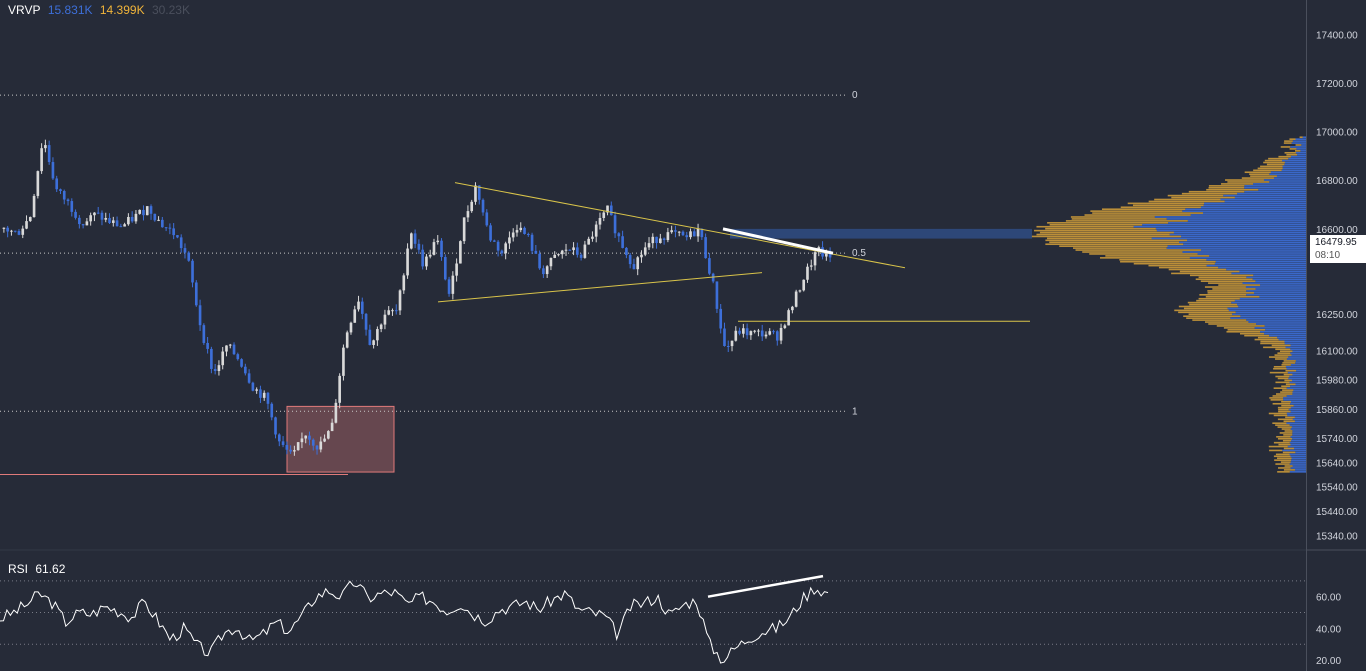 Image resolution: width=1366 pixels, height=671 pixels. What do you see at coordinates (1337, 133) in the screenshot?
I see `price-tick-label-2: 17000.00` at bounding box center [1337, 133].